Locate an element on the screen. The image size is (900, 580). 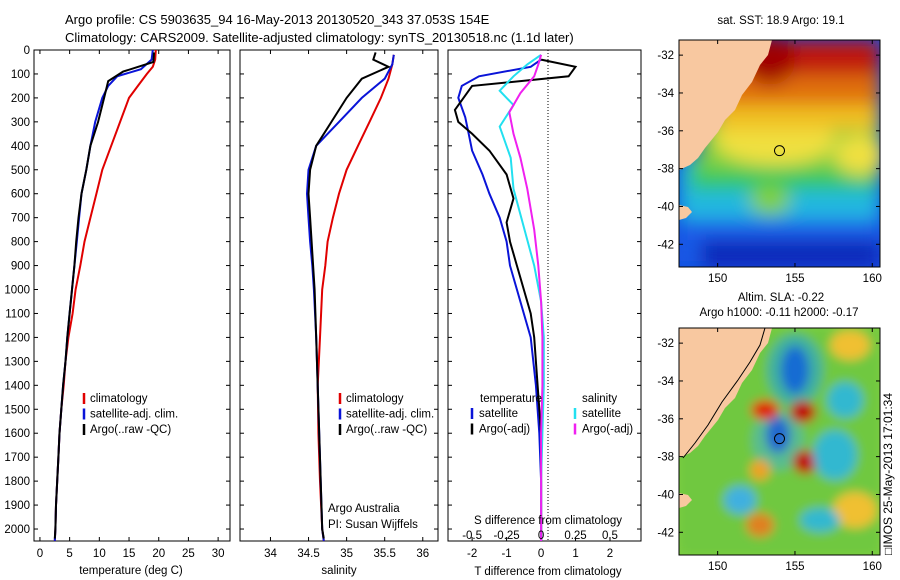
series-line-satellite-adj-clim- is located at coordinates (103, 295).